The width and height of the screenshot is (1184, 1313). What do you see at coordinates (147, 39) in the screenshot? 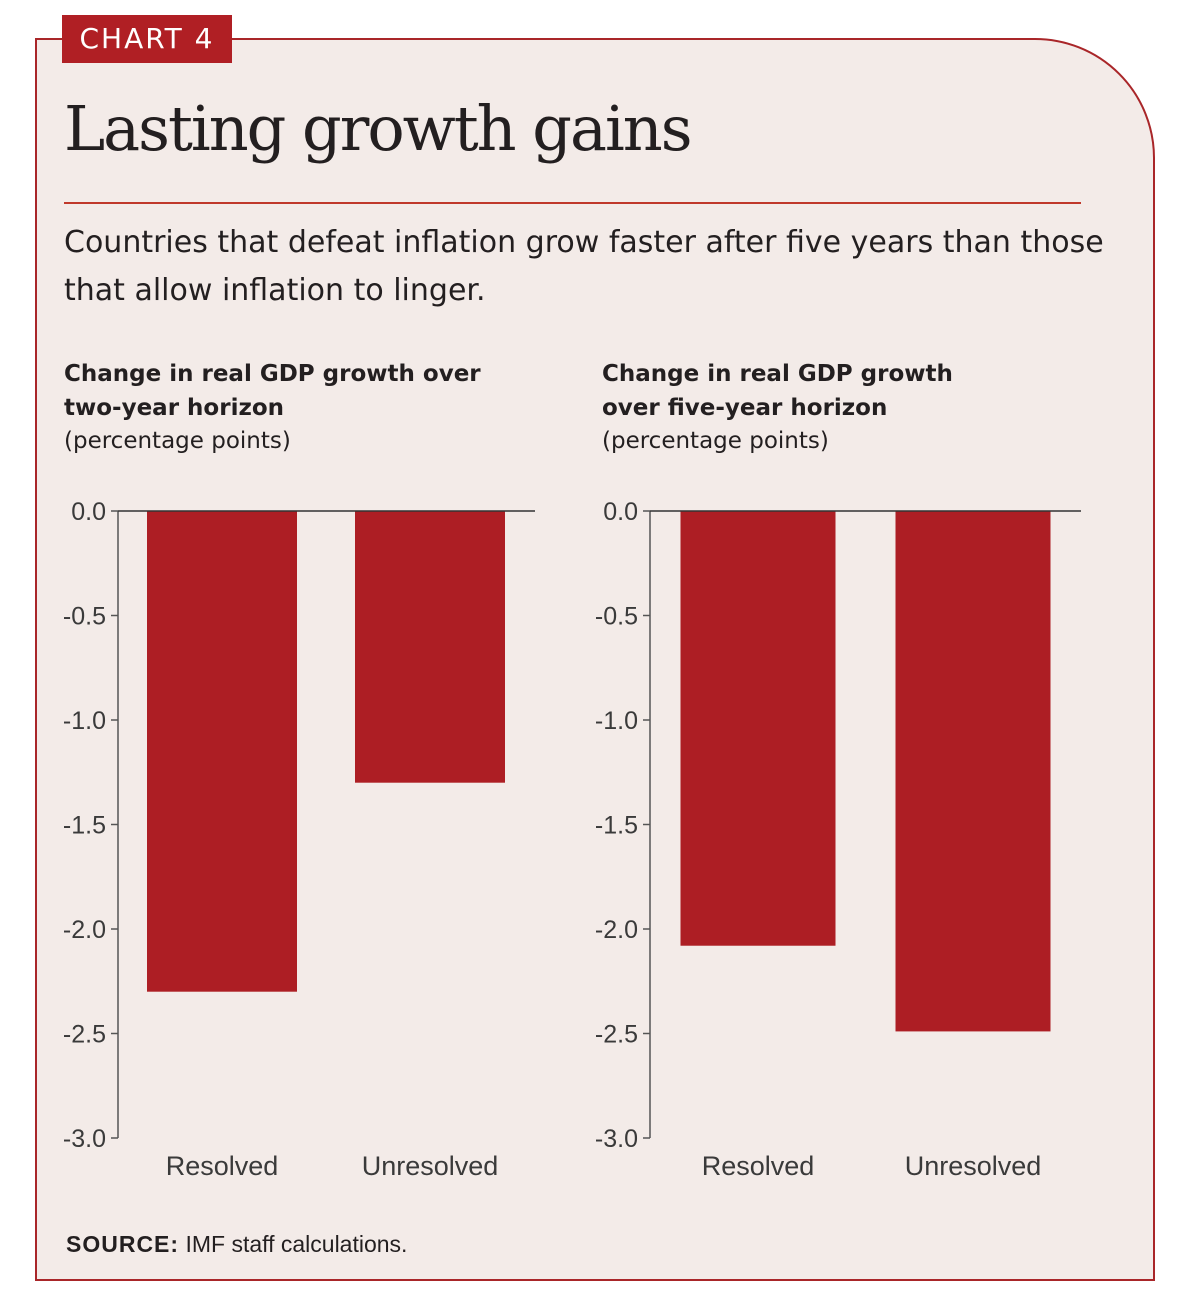
I see `chart-badge: CHART 4` at bounding box center [147, 39].